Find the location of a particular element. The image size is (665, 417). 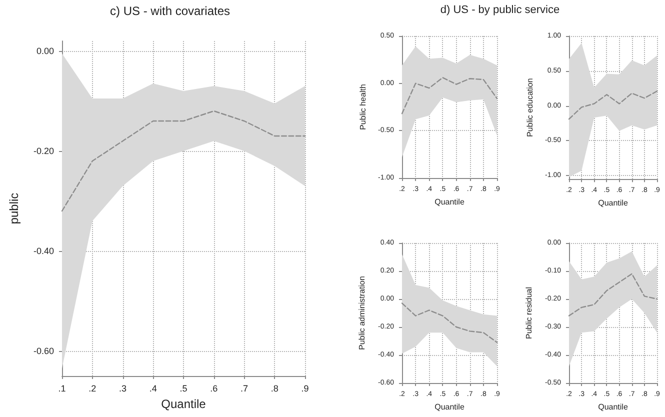

x-tick-label: .1 is located at coordinates (62, 389).